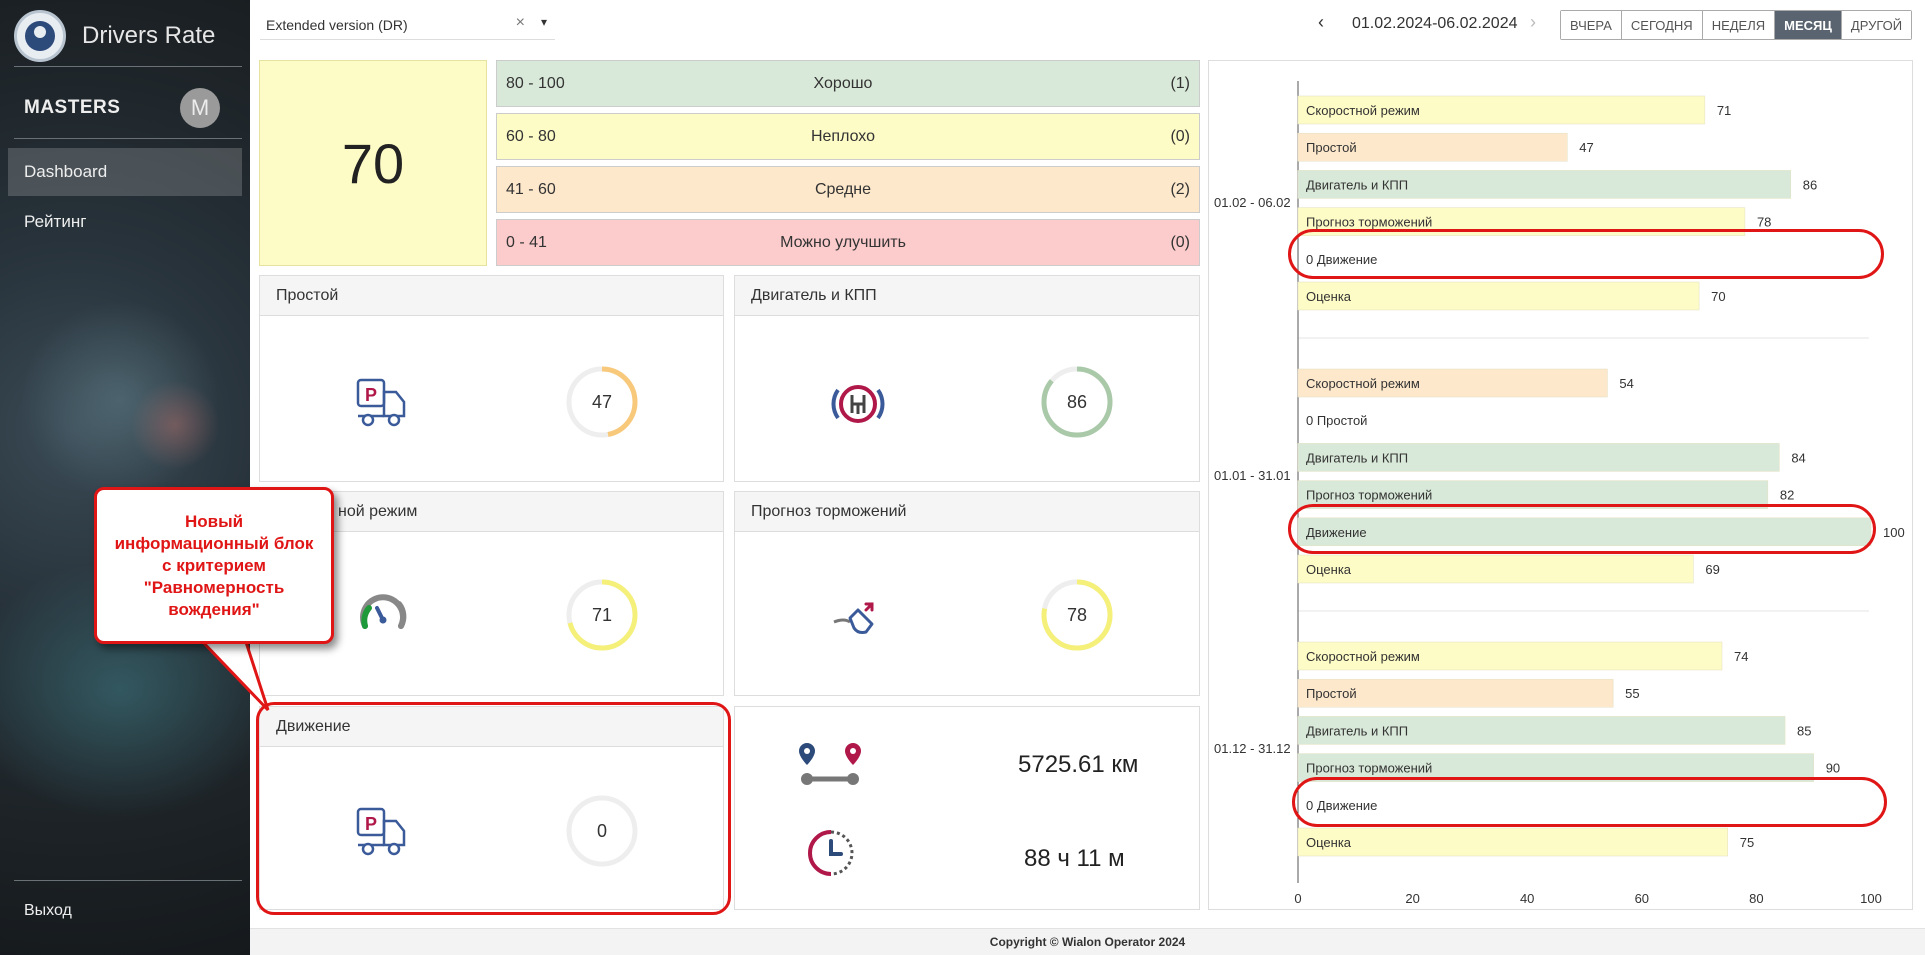  Describe the element at coordinates (535, 83) in the screenshot. I see `legend-range: 80 - 100` at that location.